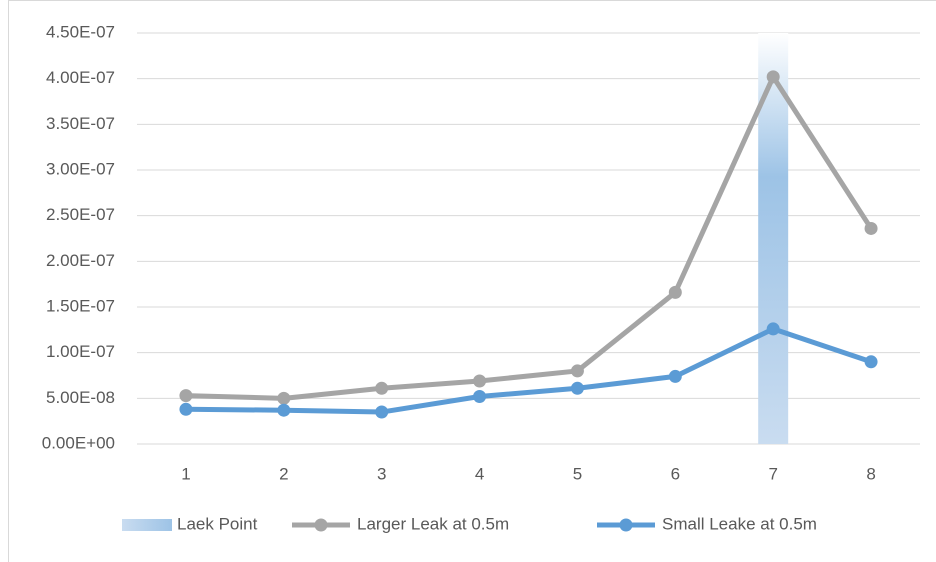 This screenshot has height=562, width=936. I want to click on y-tick-label: 2.00E-07, so click(80, 260).